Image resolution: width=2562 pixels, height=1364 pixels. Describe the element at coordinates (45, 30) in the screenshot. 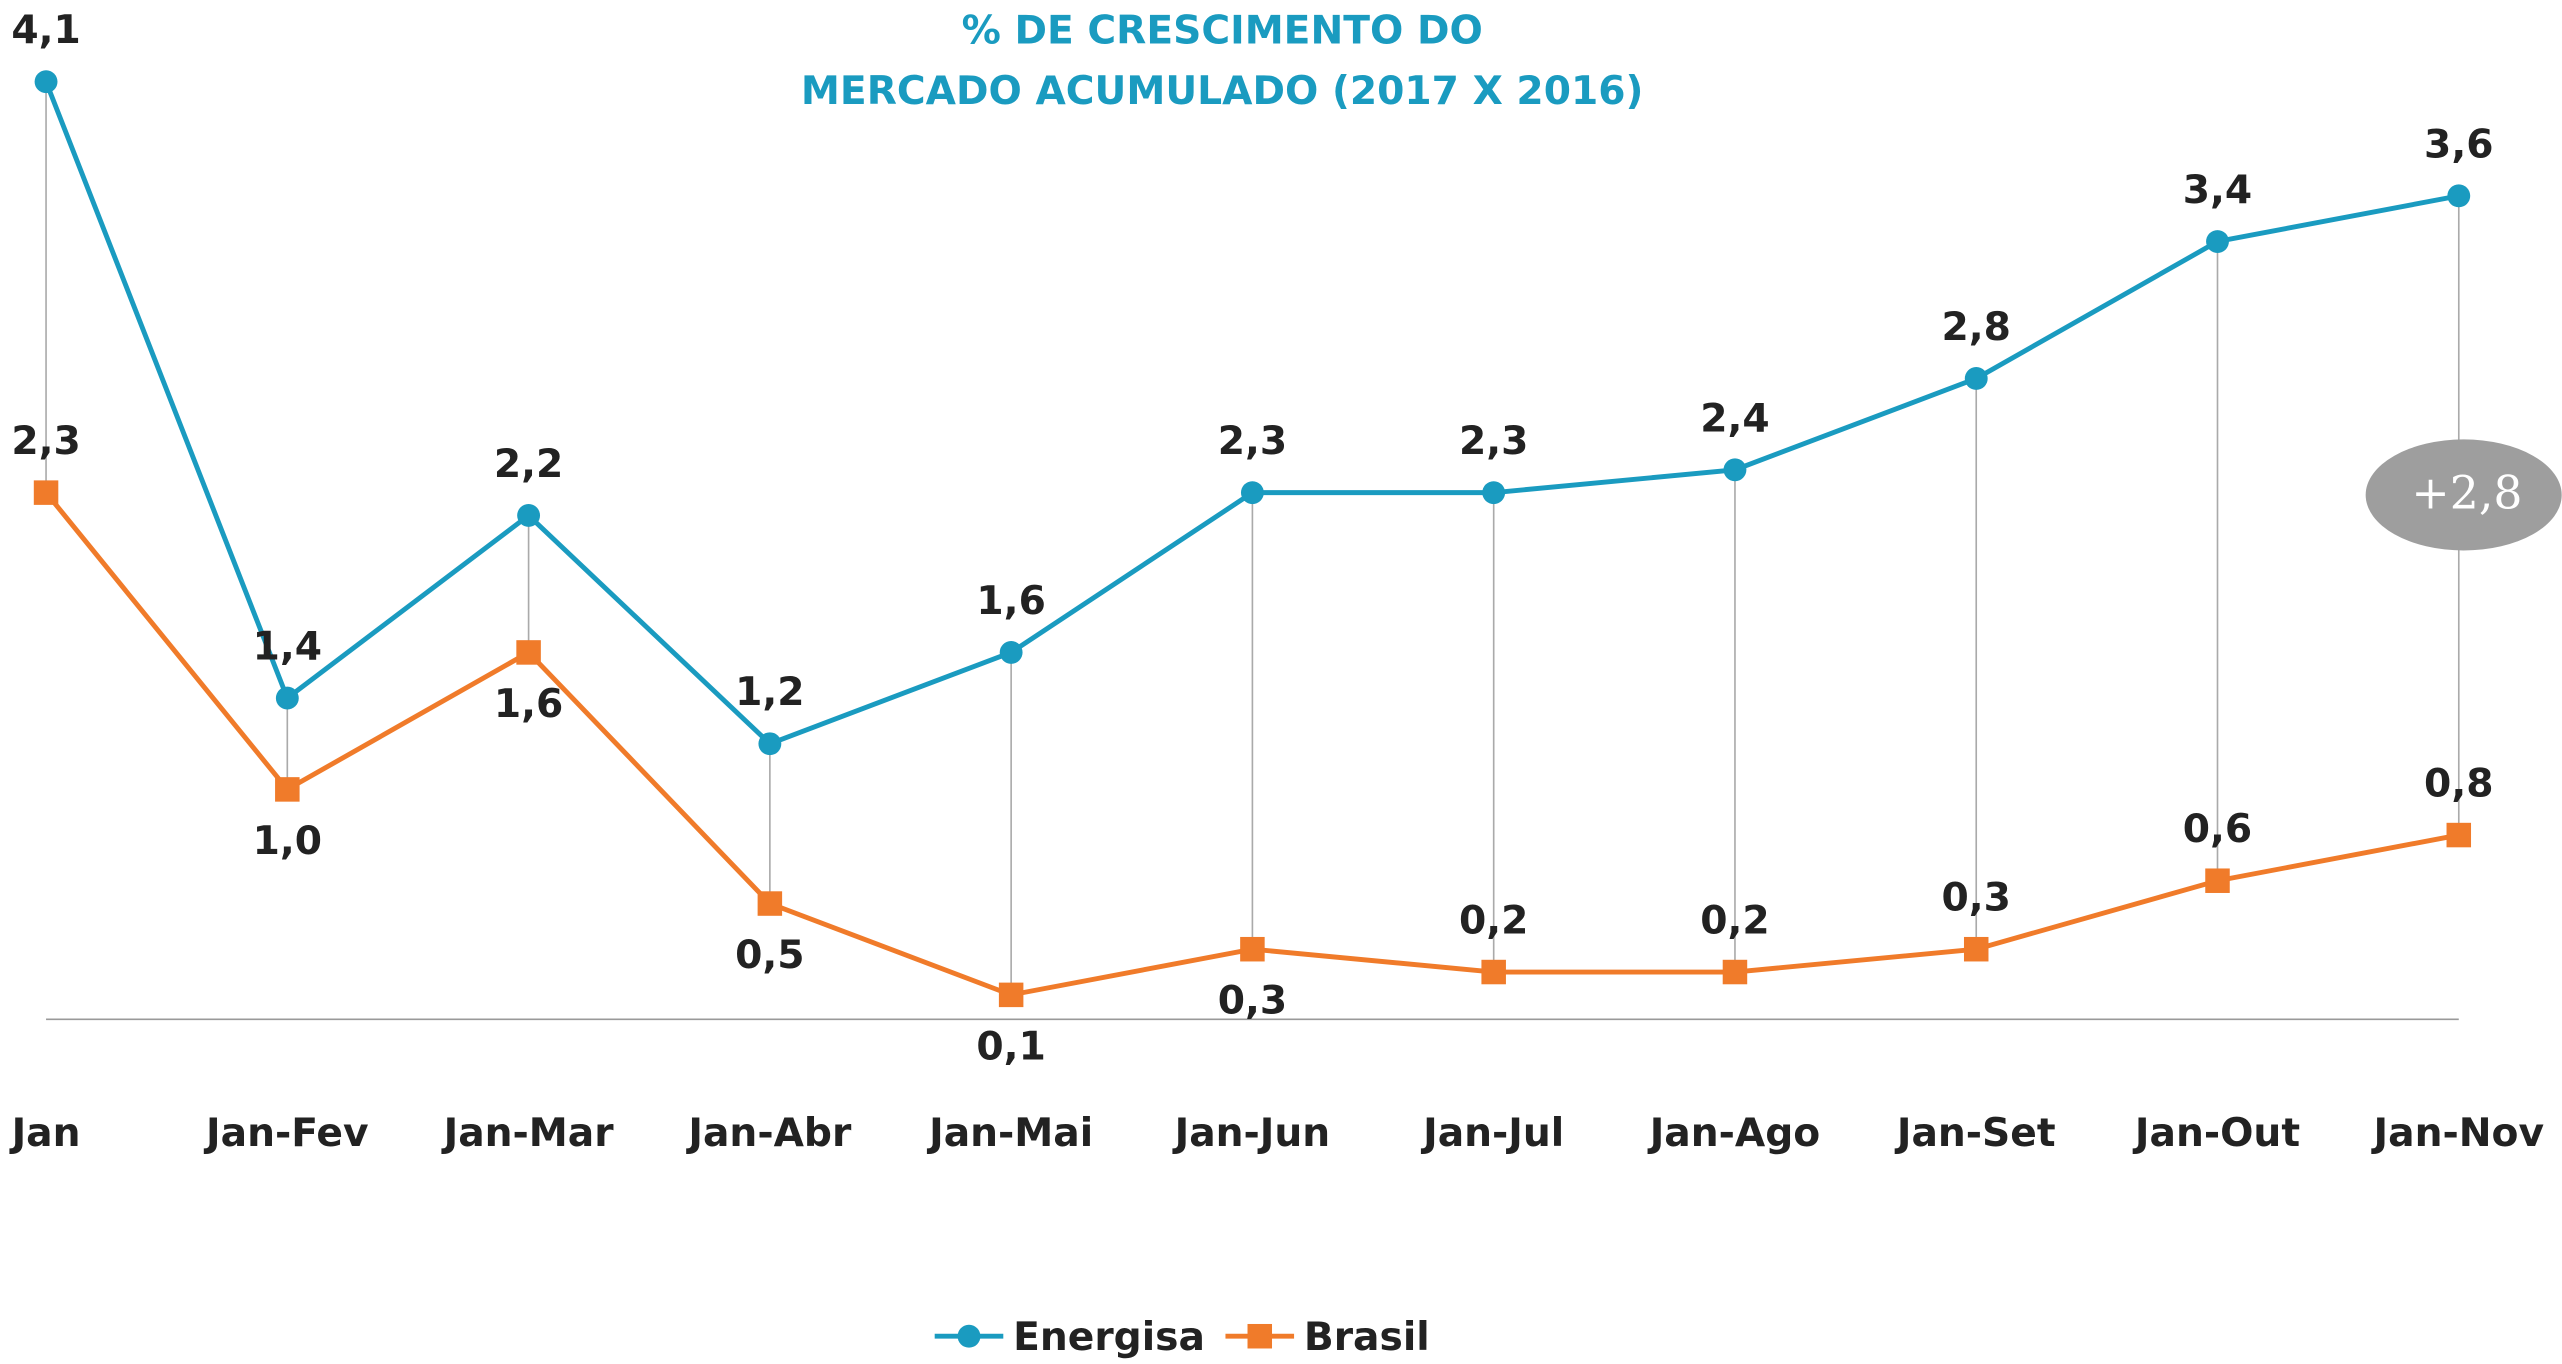

I see `data-label: 4,1` at that location.